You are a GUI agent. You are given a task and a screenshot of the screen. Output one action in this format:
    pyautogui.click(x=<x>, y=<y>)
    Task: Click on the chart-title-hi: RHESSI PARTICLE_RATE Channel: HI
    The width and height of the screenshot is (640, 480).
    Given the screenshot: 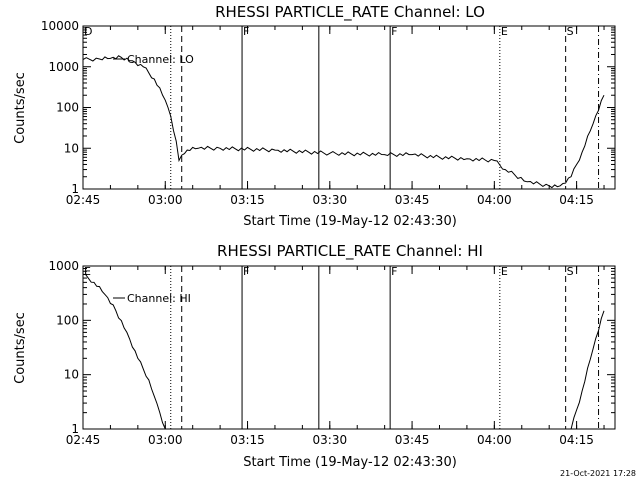 What is the action you would take?
    pyautogui.click(x=350, y=251)
    